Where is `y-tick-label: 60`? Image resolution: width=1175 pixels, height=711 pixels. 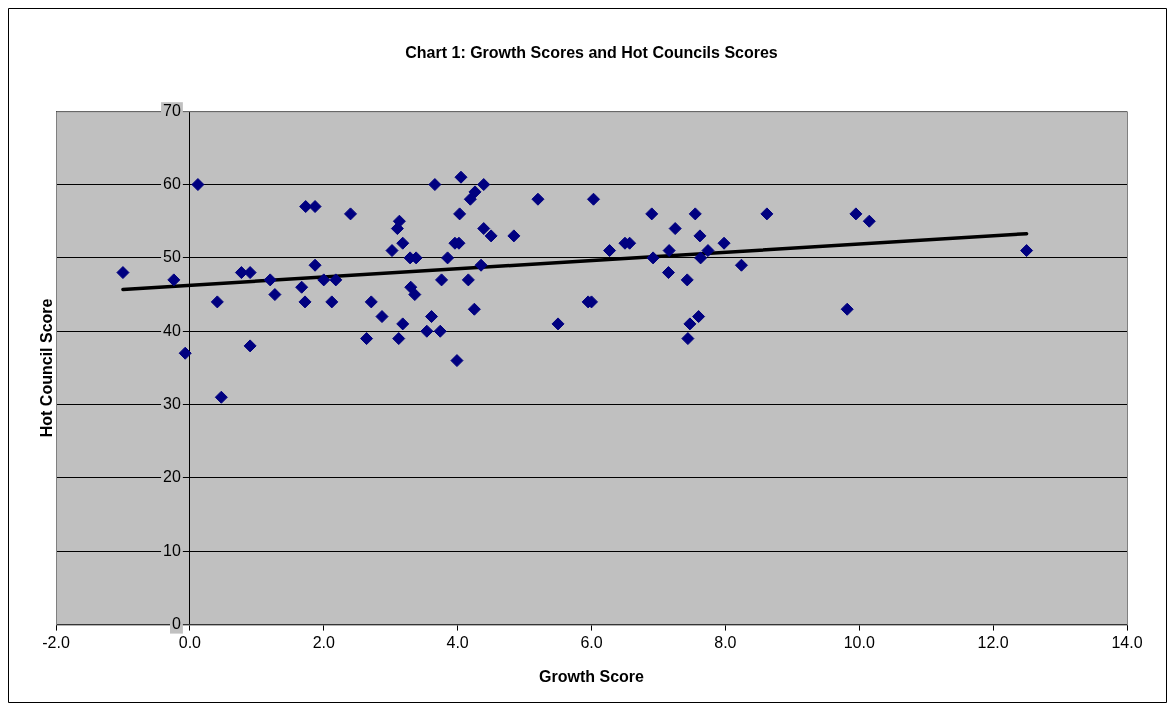
y-tick-label: 60 is located at coordinates (172, 183).